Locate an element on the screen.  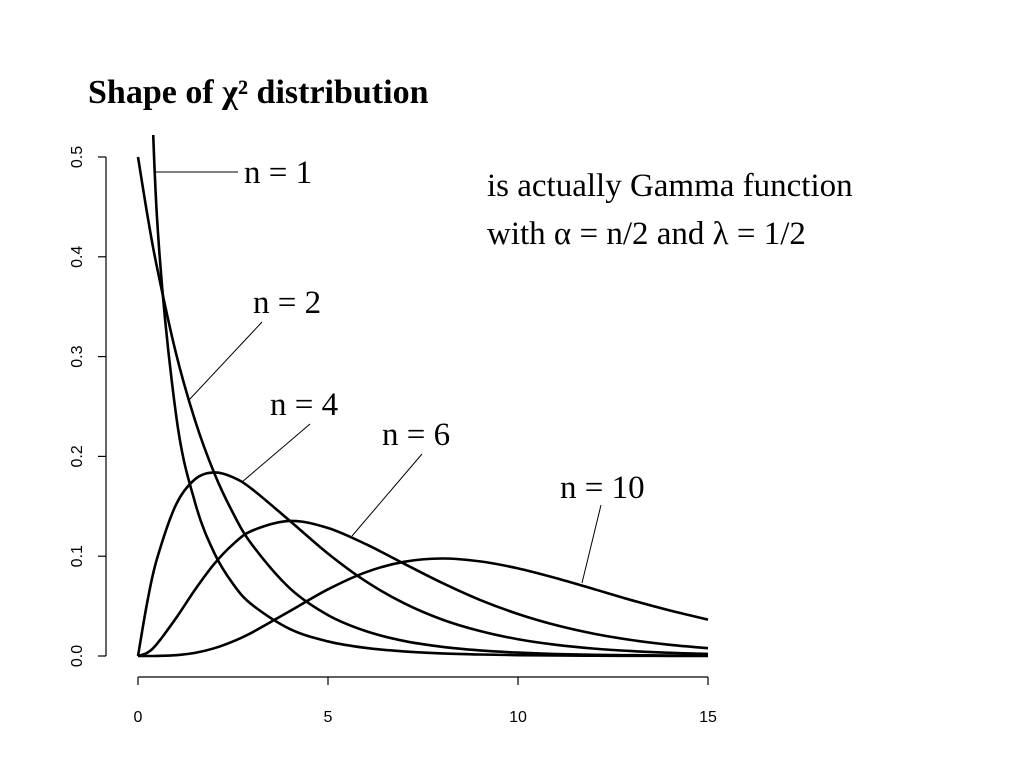
annotation: is actually Gamma function is located at coordinates (670, 186).